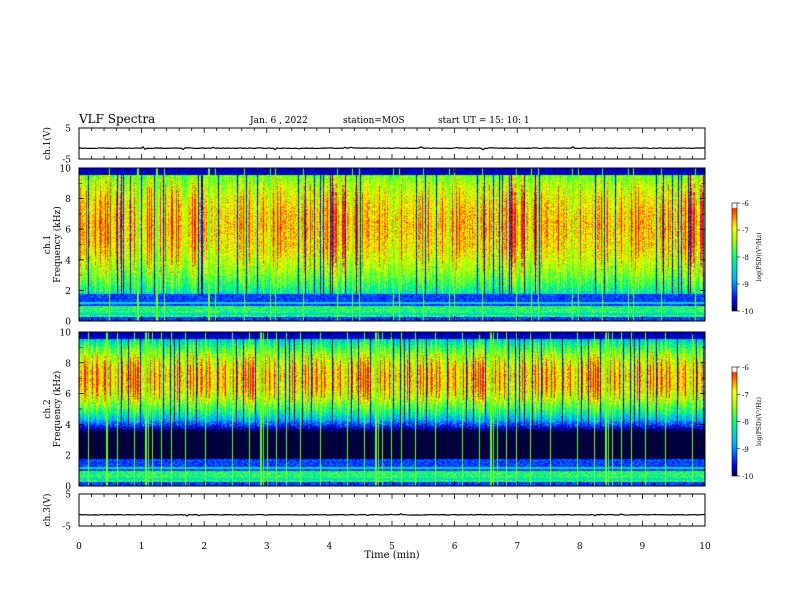  What do you see at coordinates (278, 121) in the screenshot?
I see `date-label: Jan. 6 , 2022` at bounding box center [278, 121].